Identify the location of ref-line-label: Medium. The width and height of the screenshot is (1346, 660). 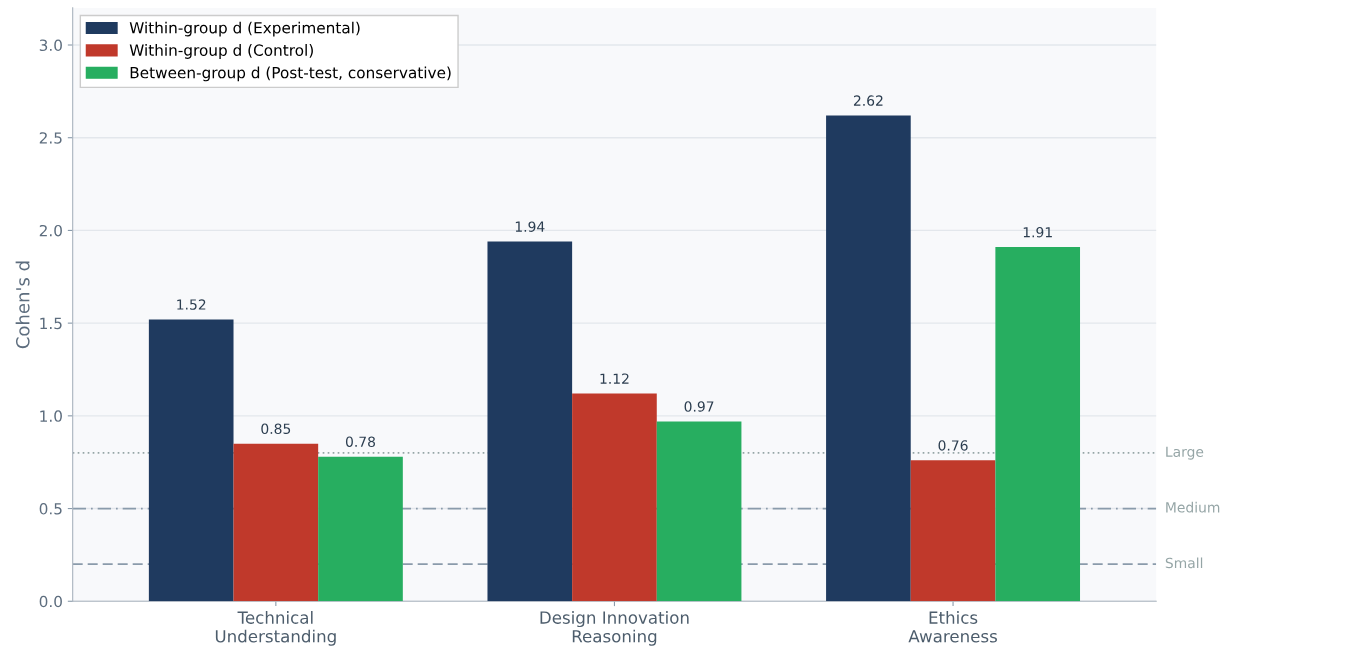
(1193, 507).